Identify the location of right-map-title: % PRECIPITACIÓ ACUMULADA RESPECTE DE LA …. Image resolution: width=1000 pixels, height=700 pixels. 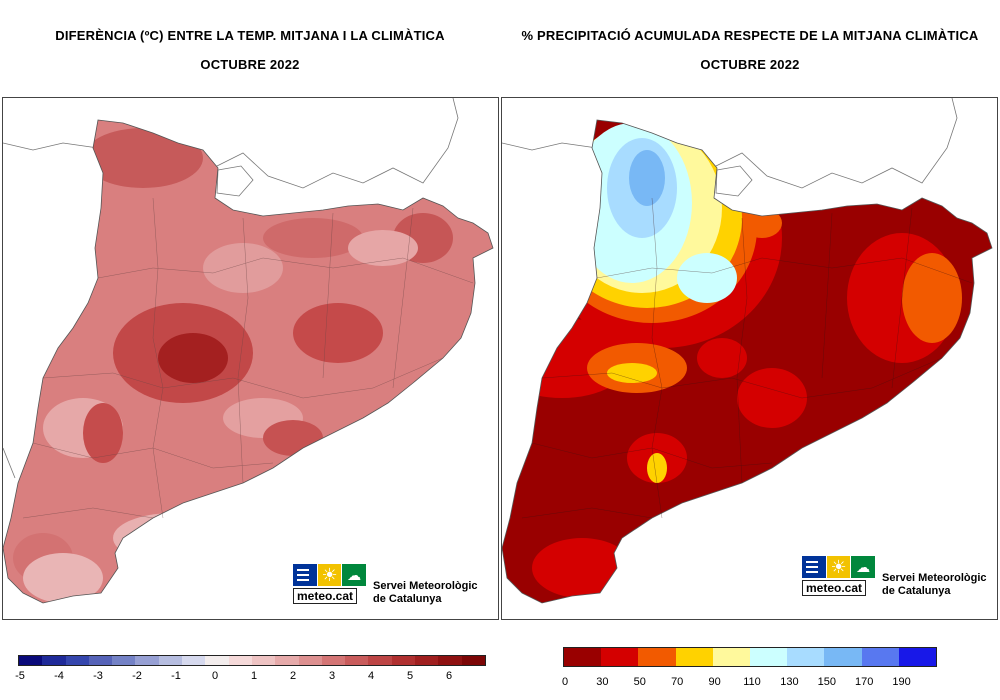
(750, 50).